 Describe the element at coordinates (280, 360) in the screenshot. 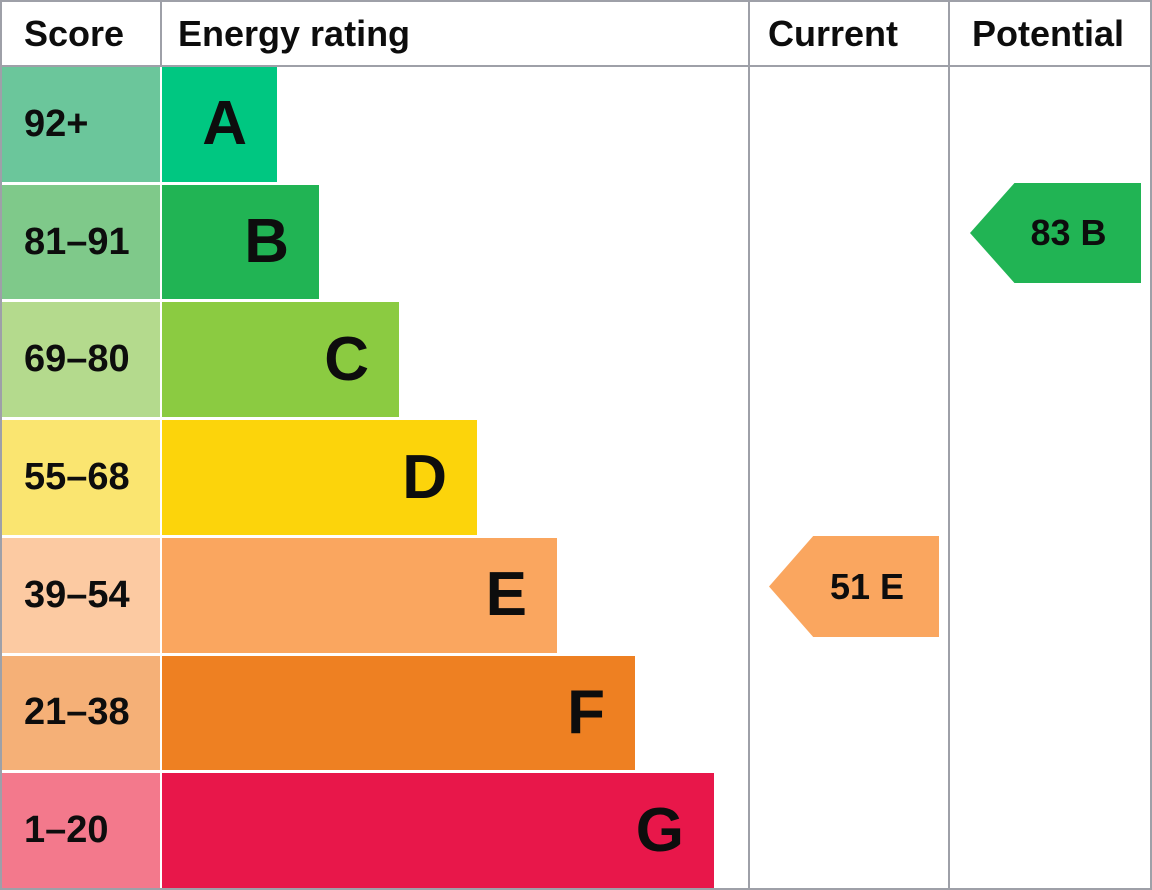

I see `band-bar-c: C` at that location.